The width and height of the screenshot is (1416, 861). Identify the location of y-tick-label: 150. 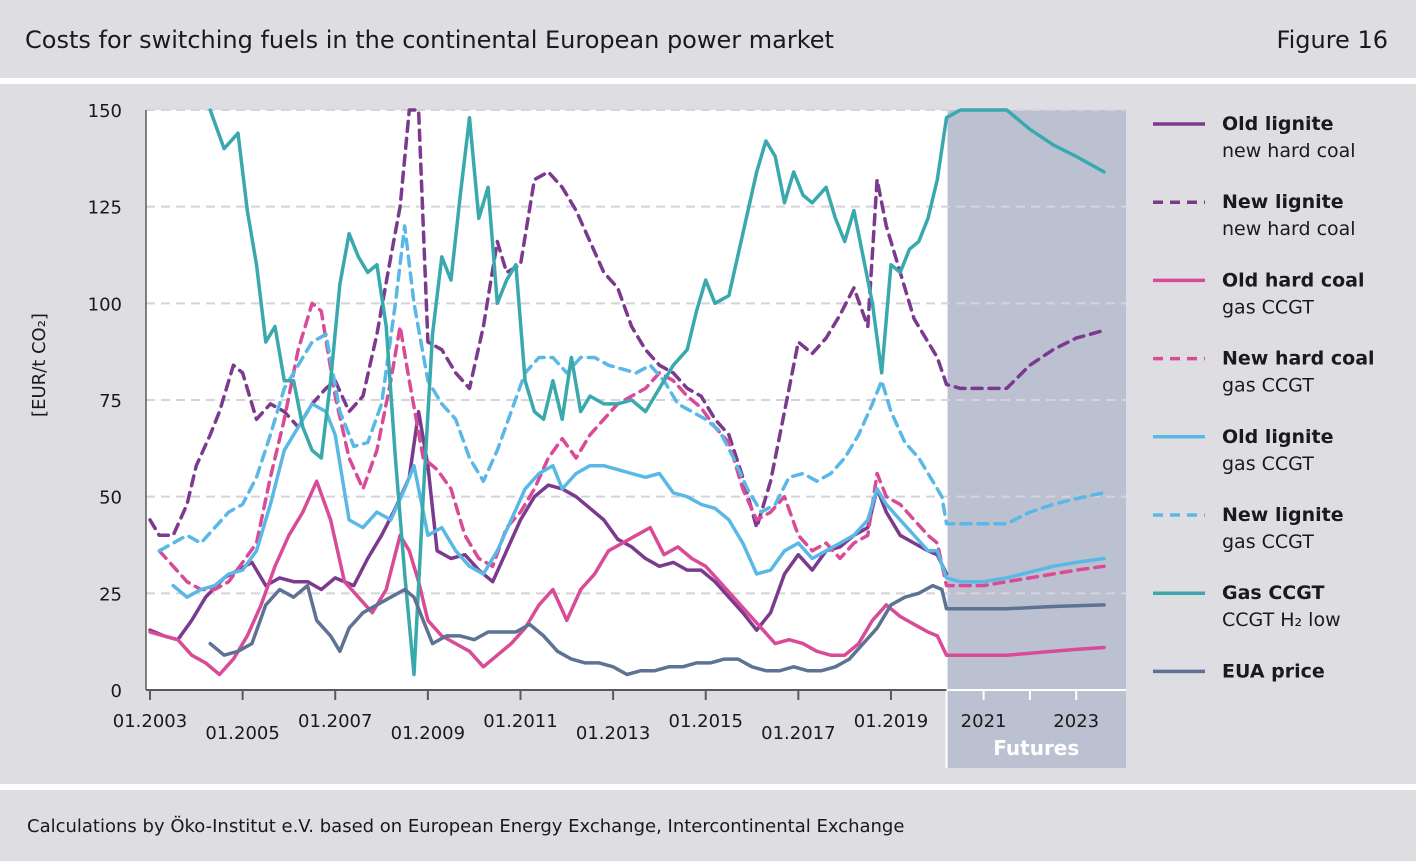
(105, 111).